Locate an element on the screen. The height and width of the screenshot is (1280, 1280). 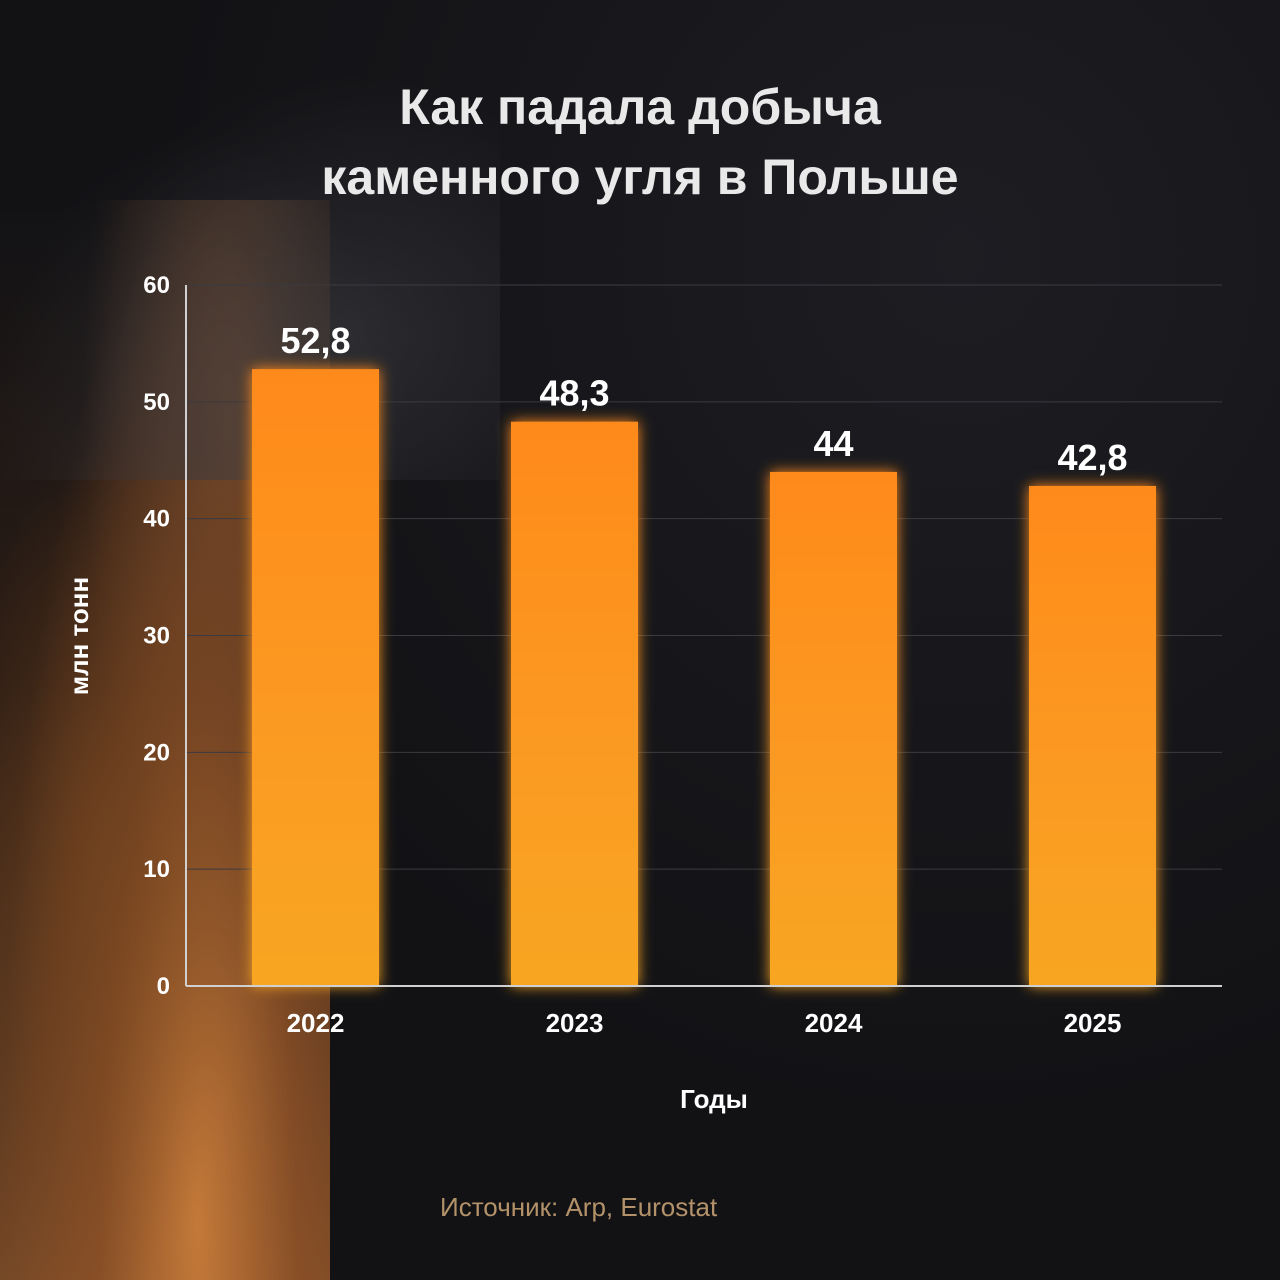
y-tick-label: 60 is located at coordinates (156, 285).